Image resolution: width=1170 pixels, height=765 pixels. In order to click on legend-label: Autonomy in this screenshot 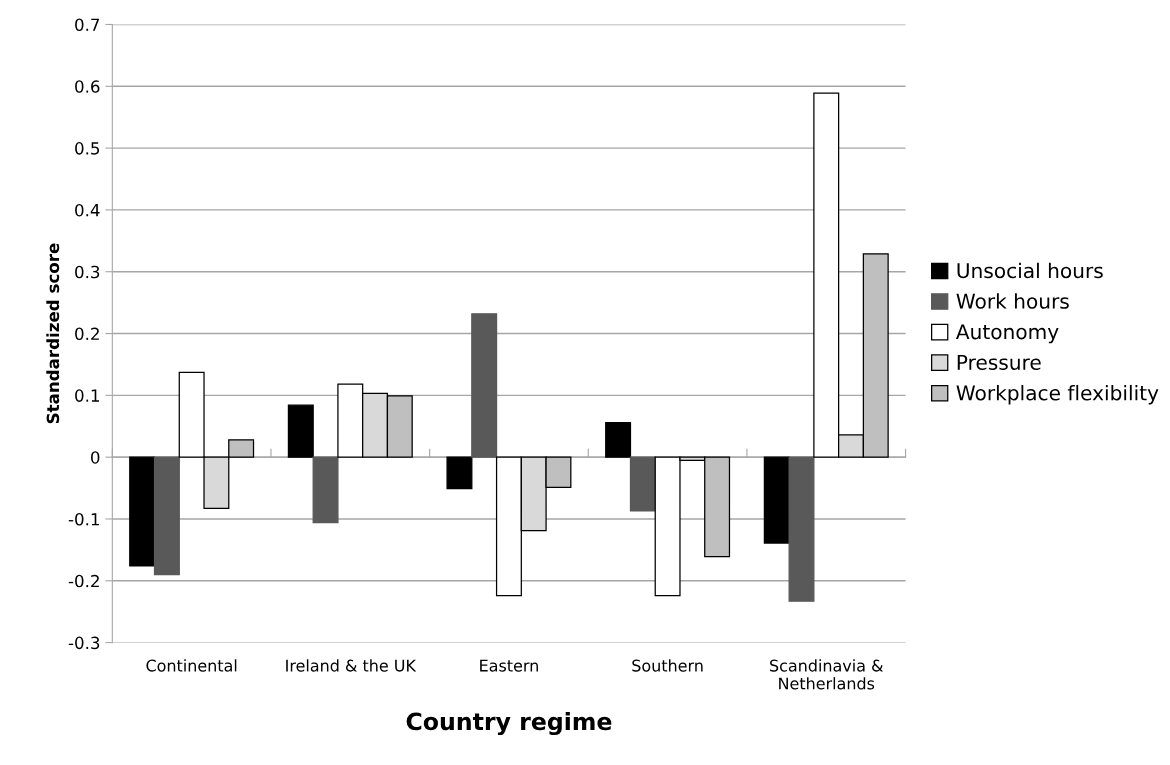, I will do `click(1007, 334)`.